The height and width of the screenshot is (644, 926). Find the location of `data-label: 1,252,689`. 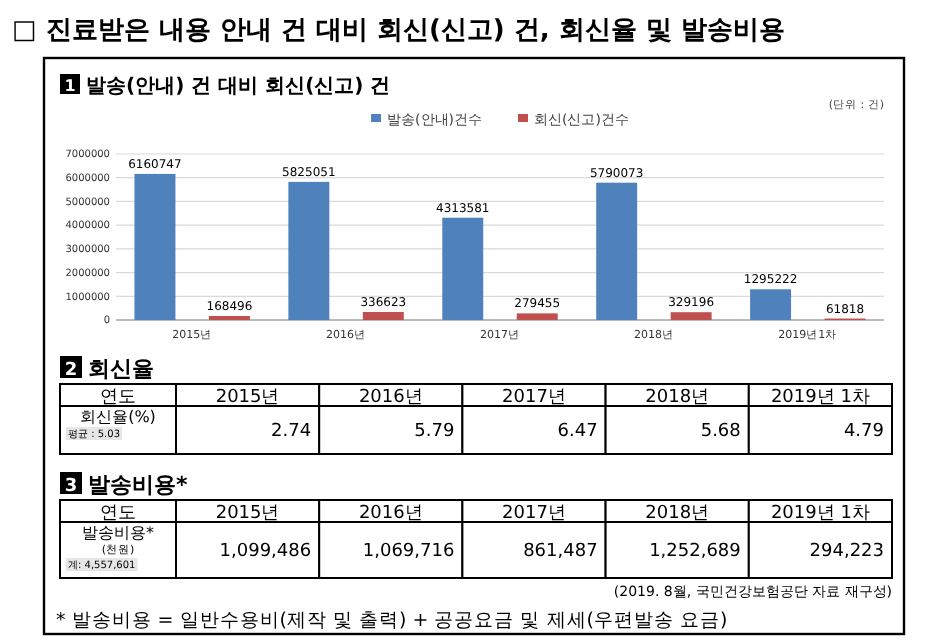

data-label: 1,252,689 is located at coordinates (695, 552).